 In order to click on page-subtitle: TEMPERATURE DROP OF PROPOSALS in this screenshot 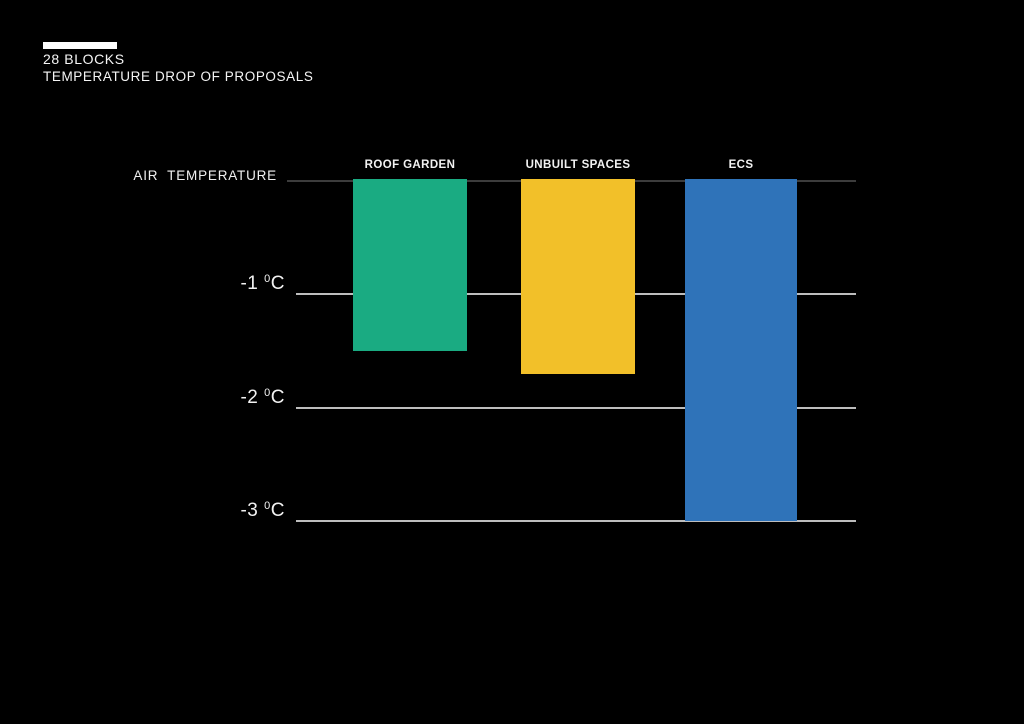, I will do `click(178, 76)`.